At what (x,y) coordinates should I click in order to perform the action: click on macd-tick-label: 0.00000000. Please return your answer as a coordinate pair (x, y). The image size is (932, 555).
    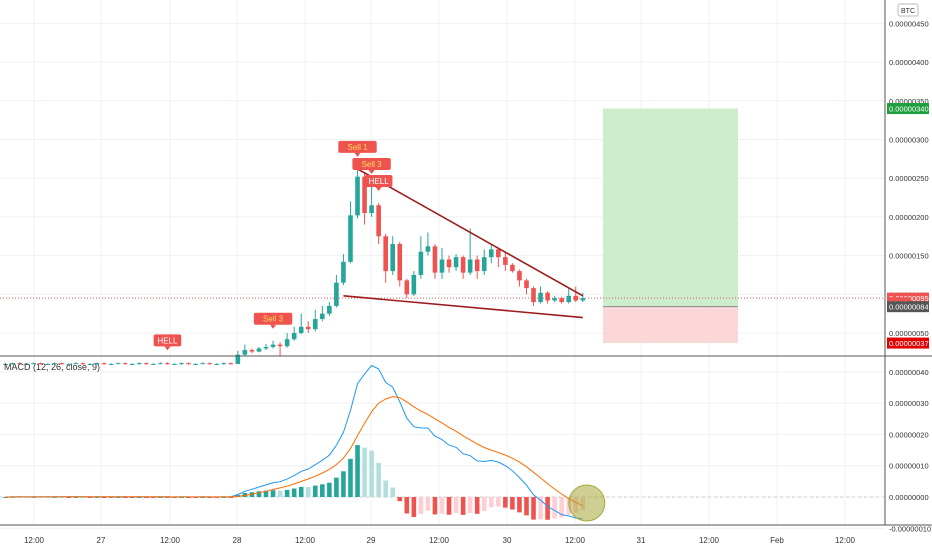
    Looking at the image, I should click on (909, 497).